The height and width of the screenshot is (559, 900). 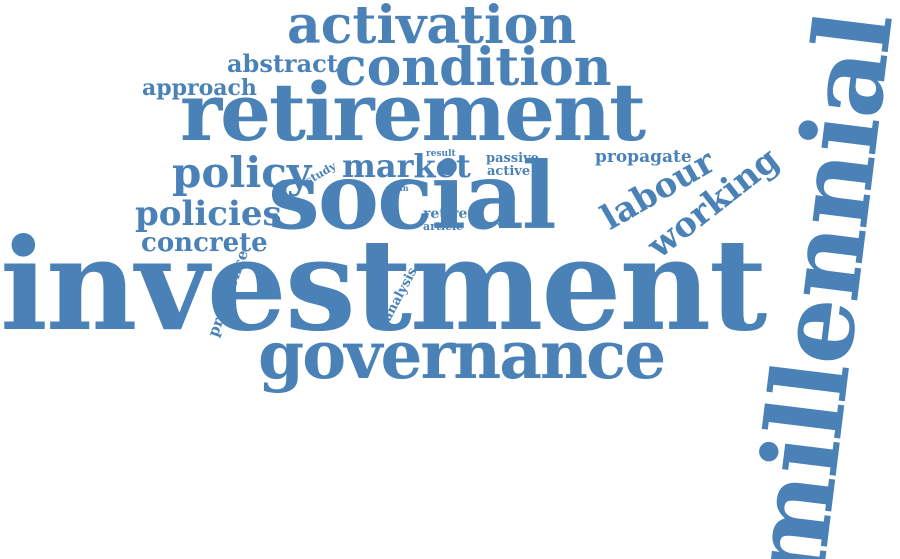 What do you see at coordinates (397, 188) in the screenshot?
I see `word-main: main` at bounding box center [397, 188].